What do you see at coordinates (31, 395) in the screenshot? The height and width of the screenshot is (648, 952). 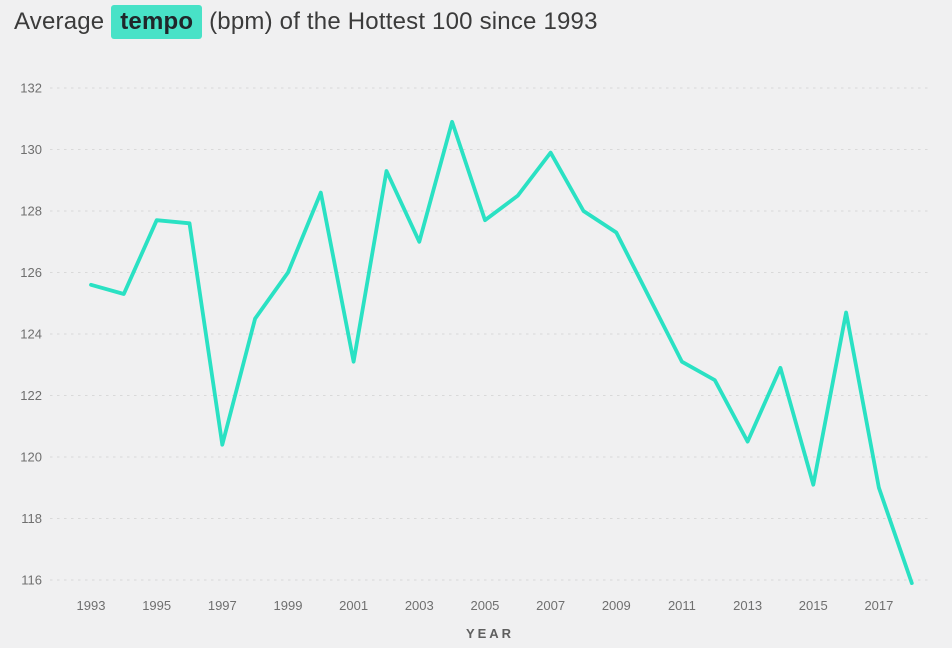 I see `y-tick-label: 122` at bounding box center [31, 395].